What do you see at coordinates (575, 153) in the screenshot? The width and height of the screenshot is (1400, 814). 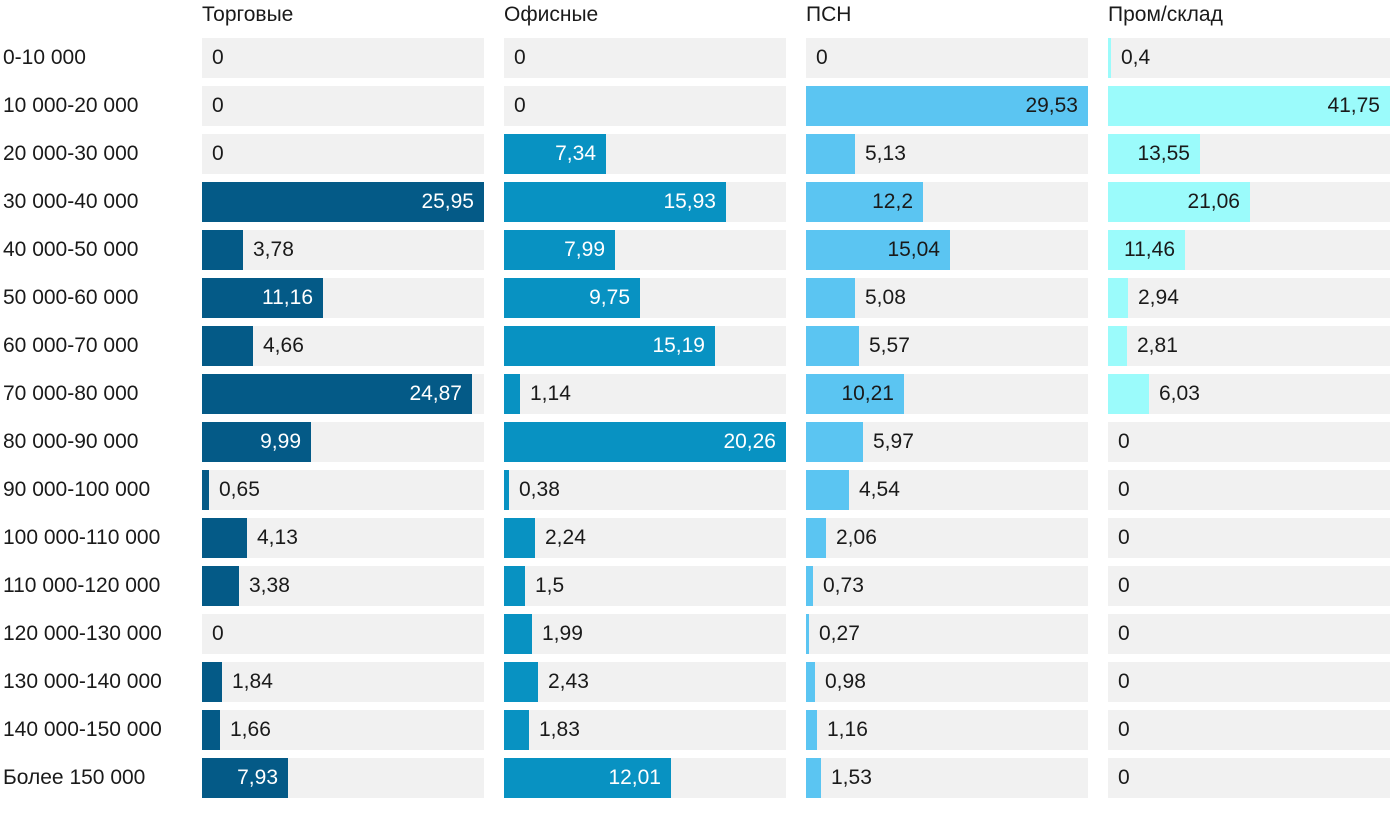 I see `data-label: 7,34` at bounding box center [575, 153].